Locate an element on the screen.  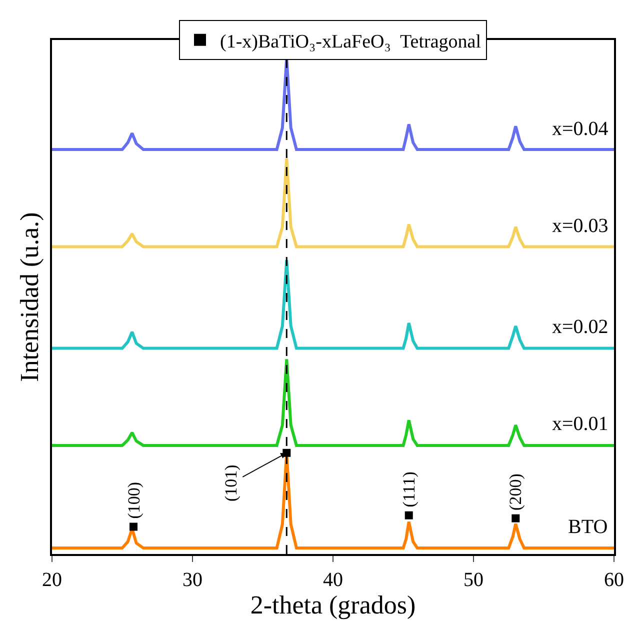
x-tick-label: 40 is located at coordinates (333, 579).